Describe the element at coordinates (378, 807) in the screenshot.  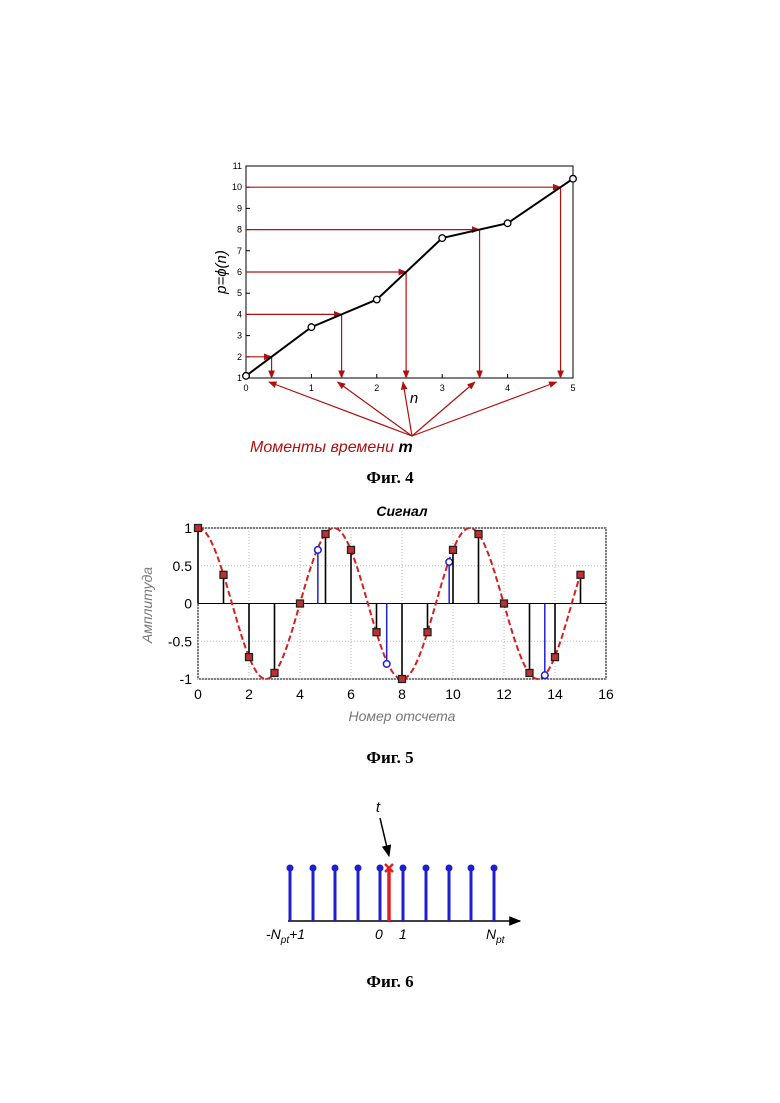
I see `fig6-t-label: t` at that location.